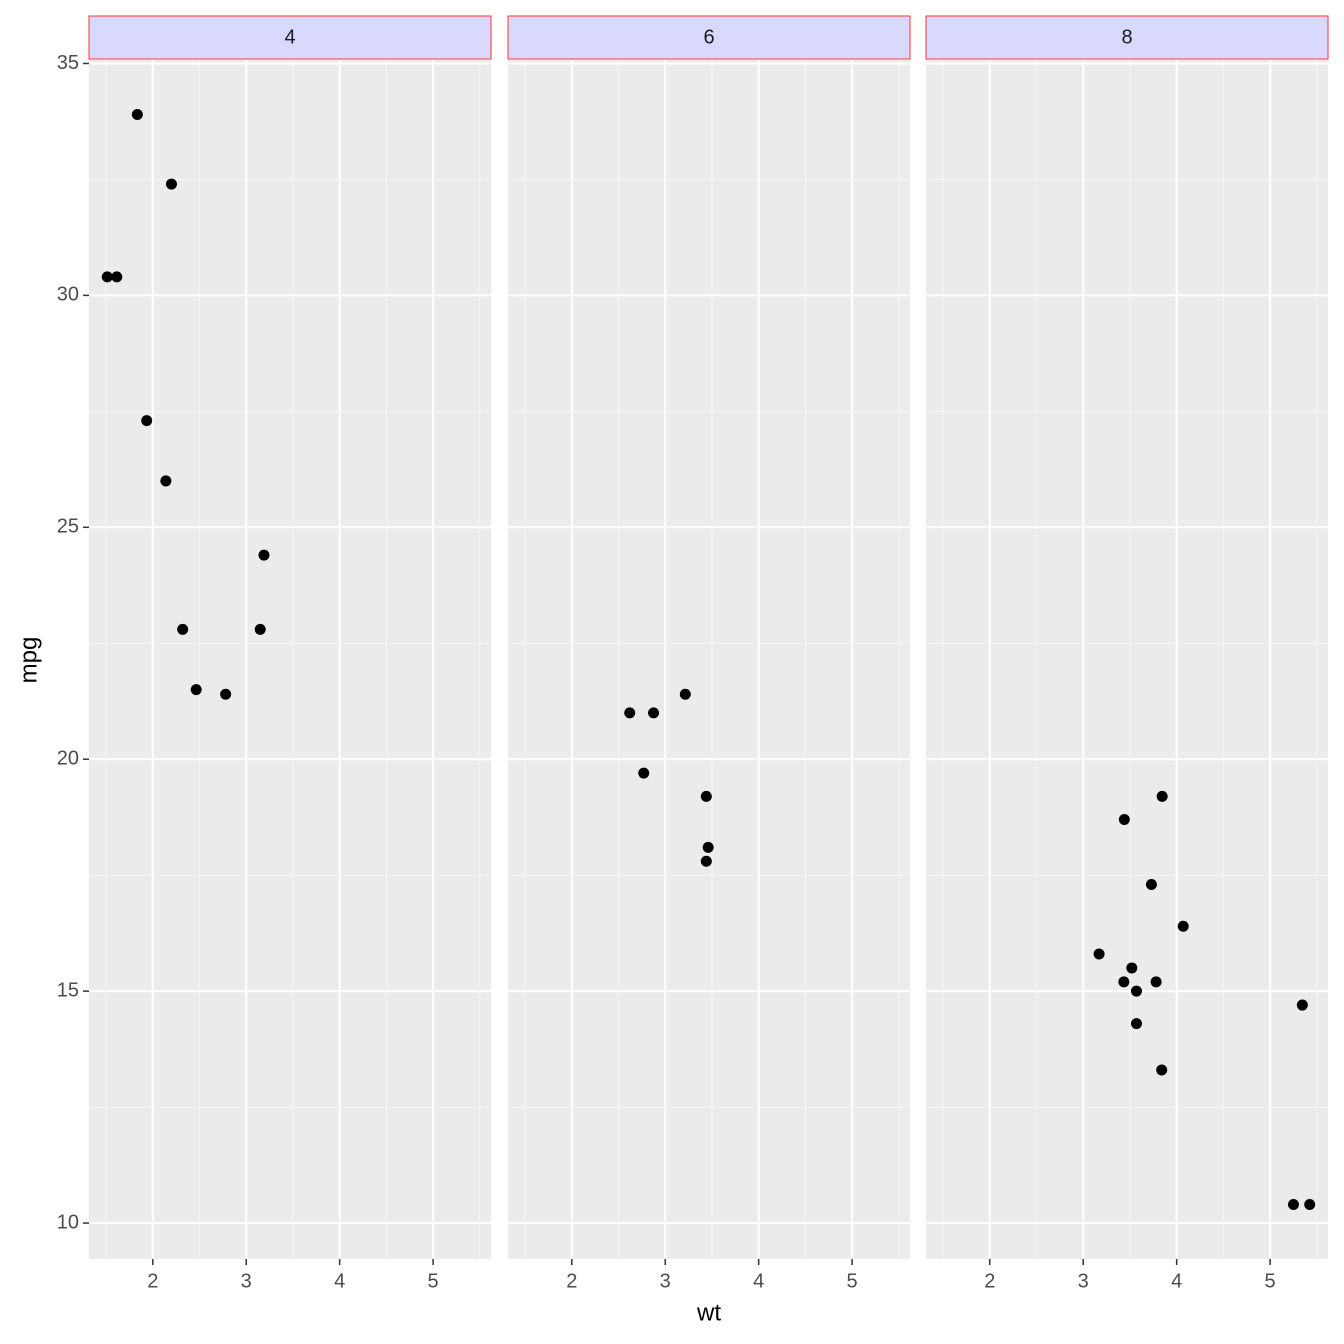 This screenshot has height=1344, width=1344. Describe the element at coordinates (68, 759) in the screenshot. I see `y-tick-label: 20` at that location.